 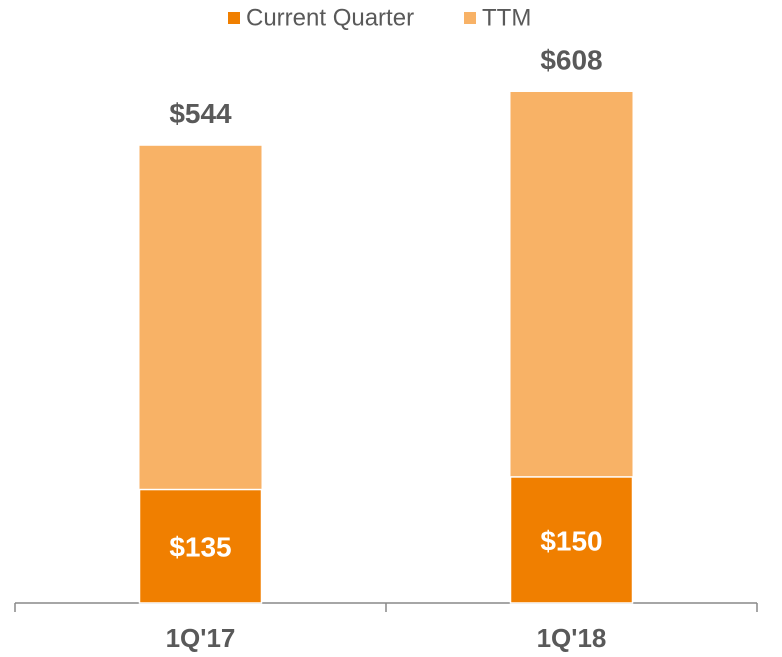 What do you see at coordinates (571, 59) in the screenshot?
I see `value-label: $608` at bounding box center [571, 59].